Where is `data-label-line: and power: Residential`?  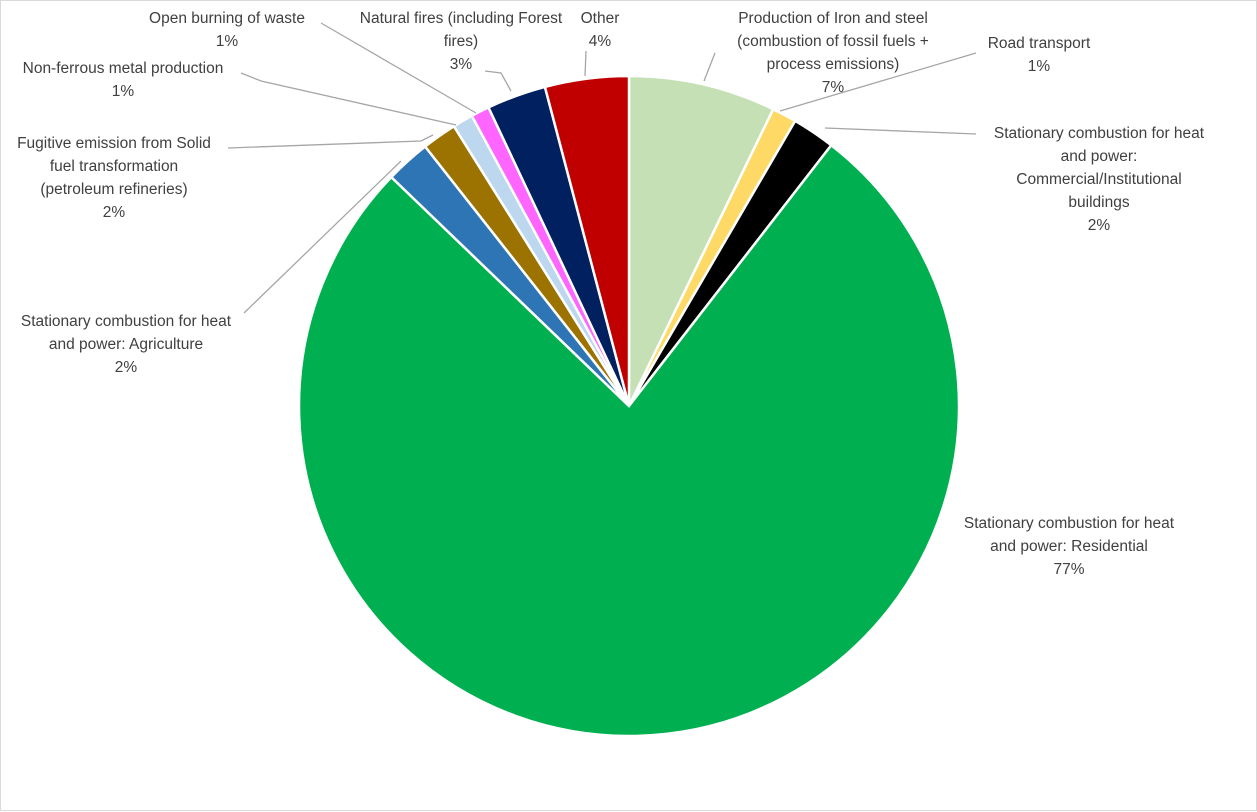 data-label-line: and power: Residential is located at coordinates (1069, 546).